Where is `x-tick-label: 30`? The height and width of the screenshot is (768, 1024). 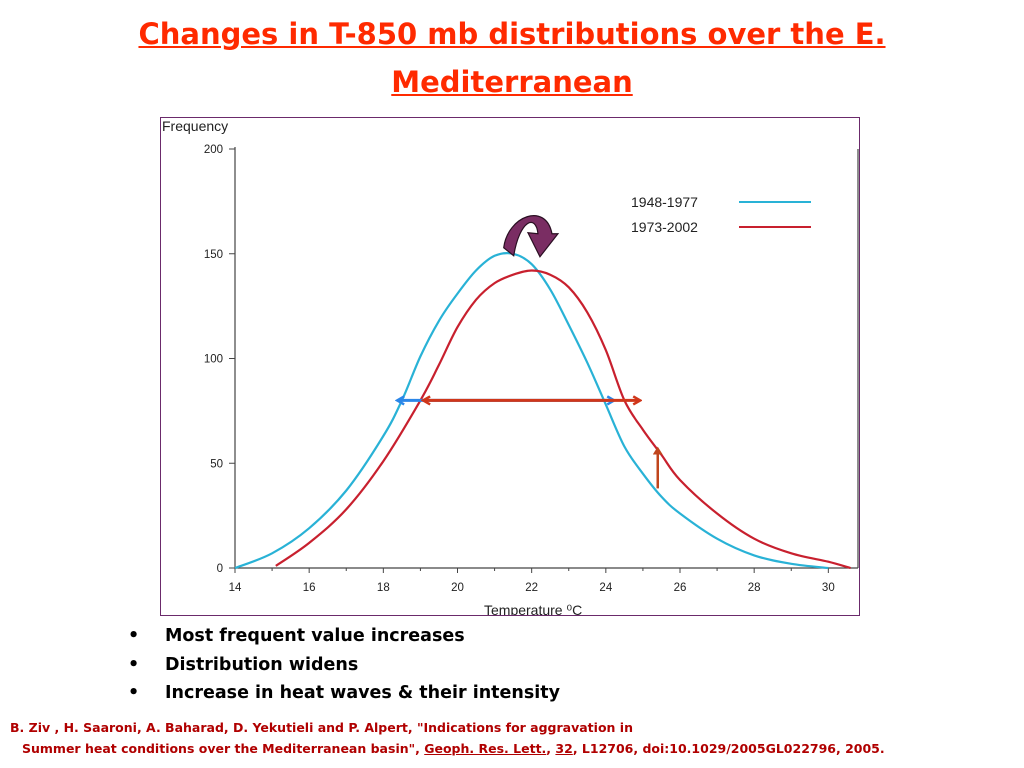
x-tick-label: 30 is located at coordinates (828, 588).